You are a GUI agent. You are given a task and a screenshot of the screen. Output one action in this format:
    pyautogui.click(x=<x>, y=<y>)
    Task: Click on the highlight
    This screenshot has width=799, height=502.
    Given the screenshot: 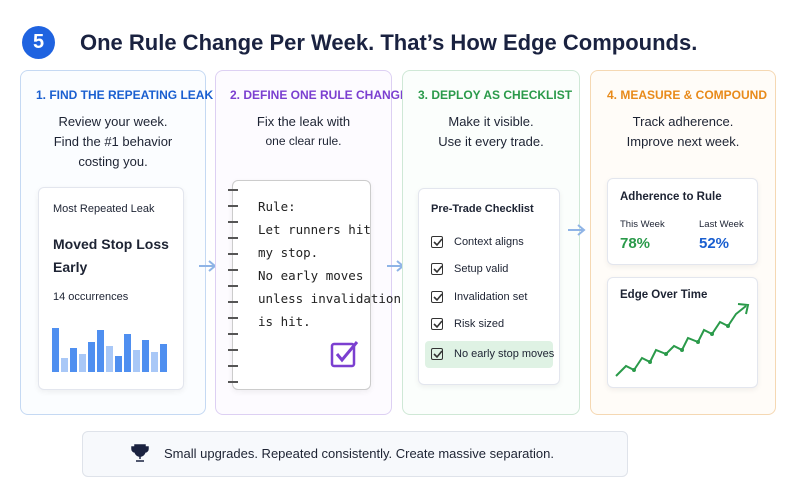 What is the action you would take?
    pyautogui.click(x=489, y=354)
    